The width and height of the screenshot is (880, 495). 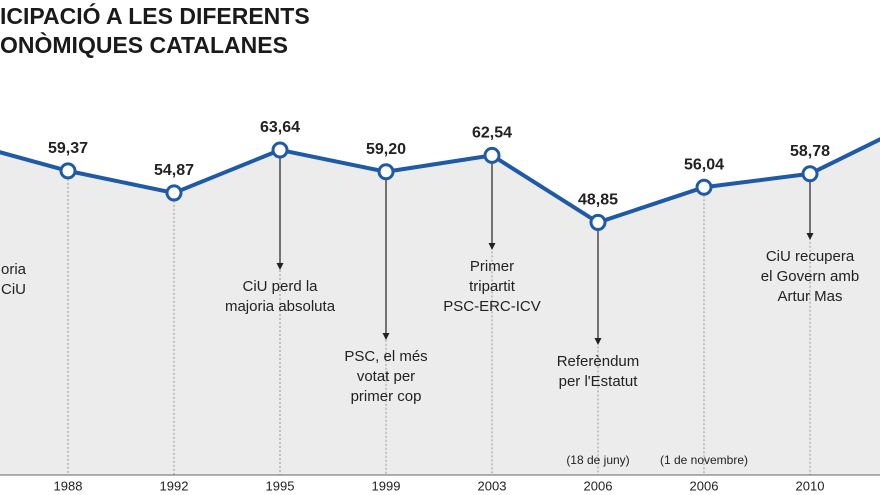 I want to click on chart-title: ICIPACIÓ A LES DIFERENTS, so click(x=155, y=15).